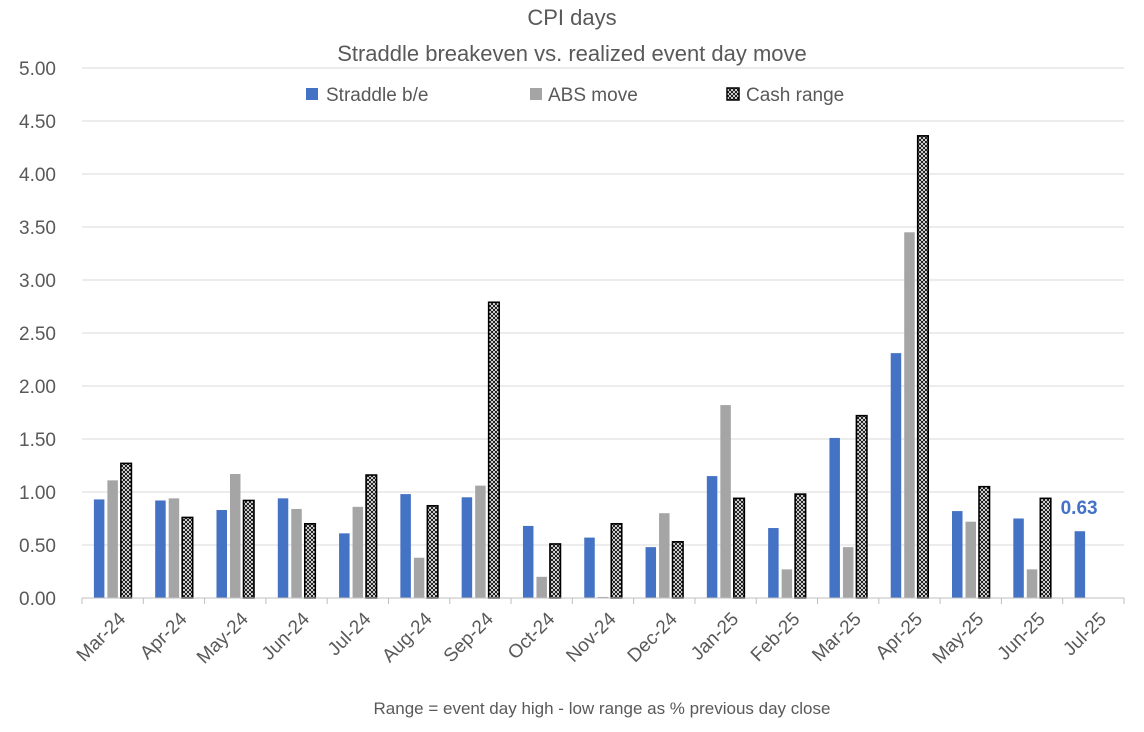 Image resolution: width=1144 pixels, height=732 pixels. Describe the element at coordinates (571, 17) in the screenshot. I see `chart-title: CPI days` at that location.